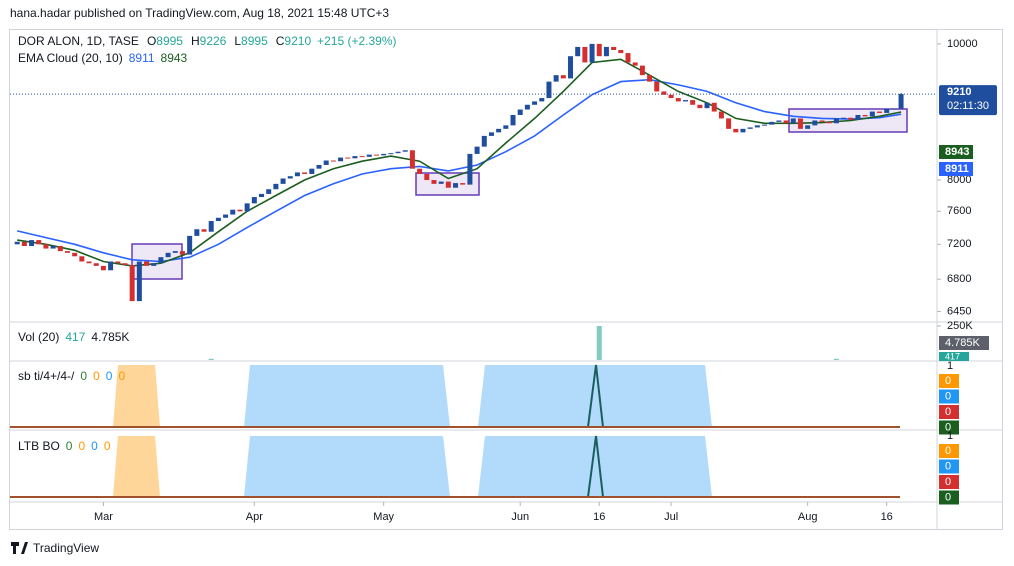 The image size is (1014, 566). Describe the element at coordinates (959, 180) in the screenshot. I see `y-tick-label: 8000` at that location.